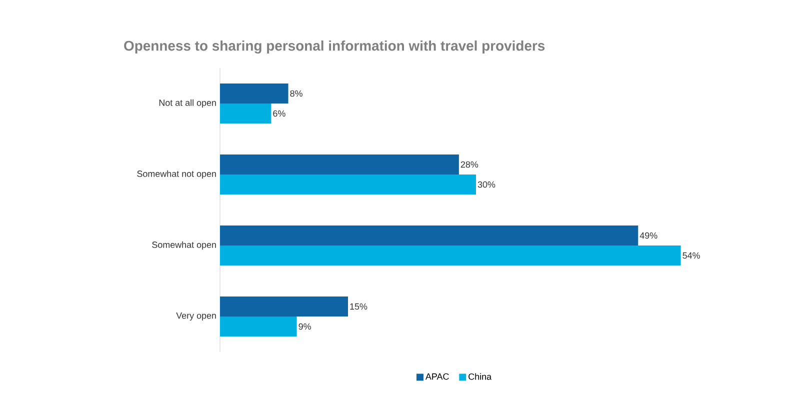 This screenshot has width=790, height=414. What do you see at coordinates (359, 306) in the screenshot?
I see `data-label: 15%` at bounding box center [359, 306].